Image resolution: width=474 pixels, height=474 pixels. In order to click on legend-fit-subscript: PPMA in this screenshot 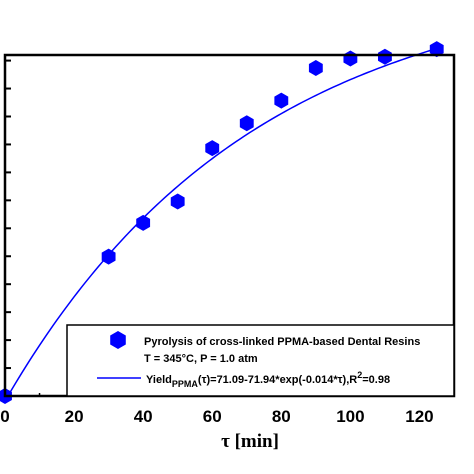, I will do `click(185, 384)`.